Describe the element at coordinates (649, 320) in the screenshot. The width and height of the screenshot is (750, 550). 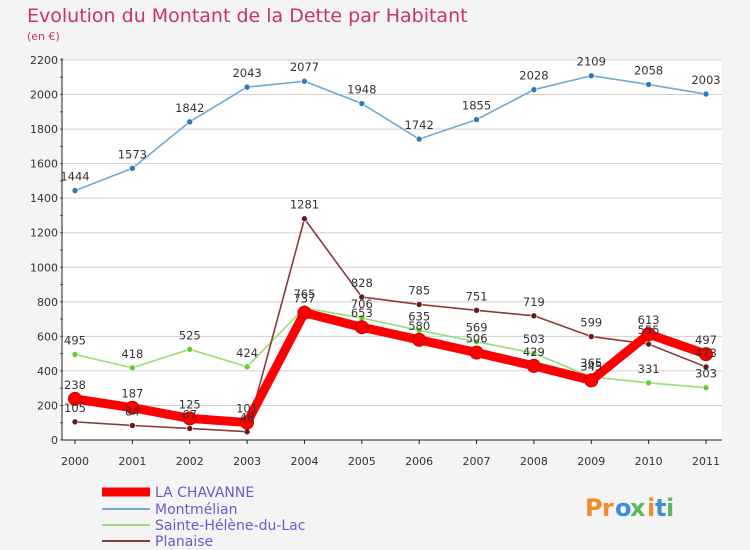
I see `data-label: 613` at that location.